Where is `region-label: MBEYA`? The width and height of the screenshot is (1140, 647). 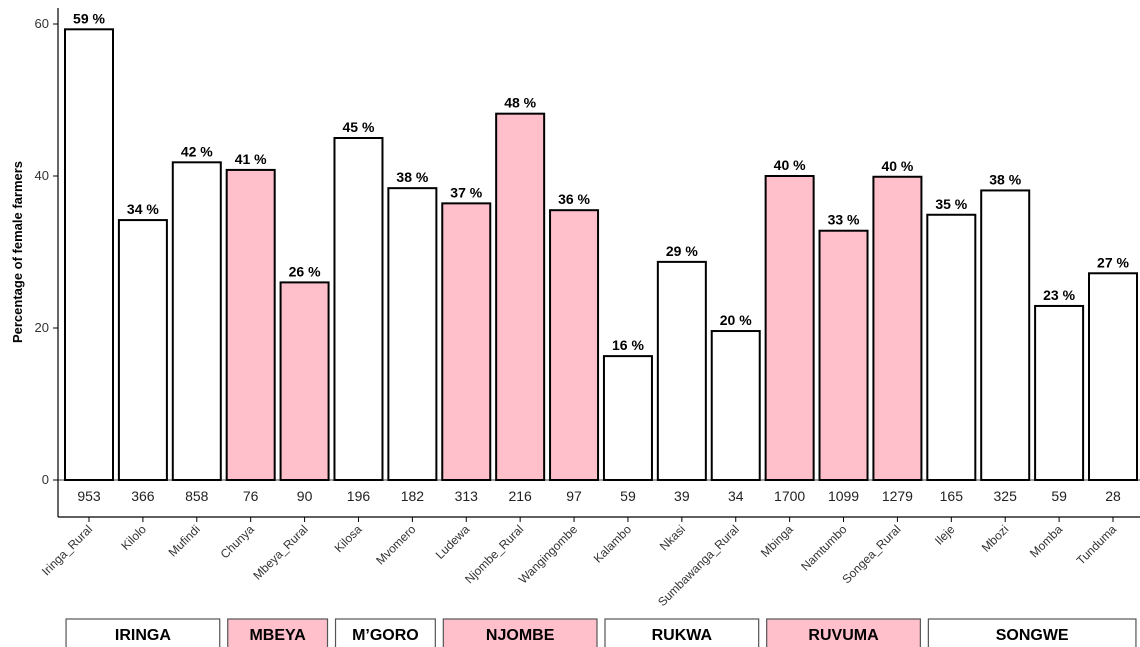 region-label: MBEYA is located at coordinates (277, 635).